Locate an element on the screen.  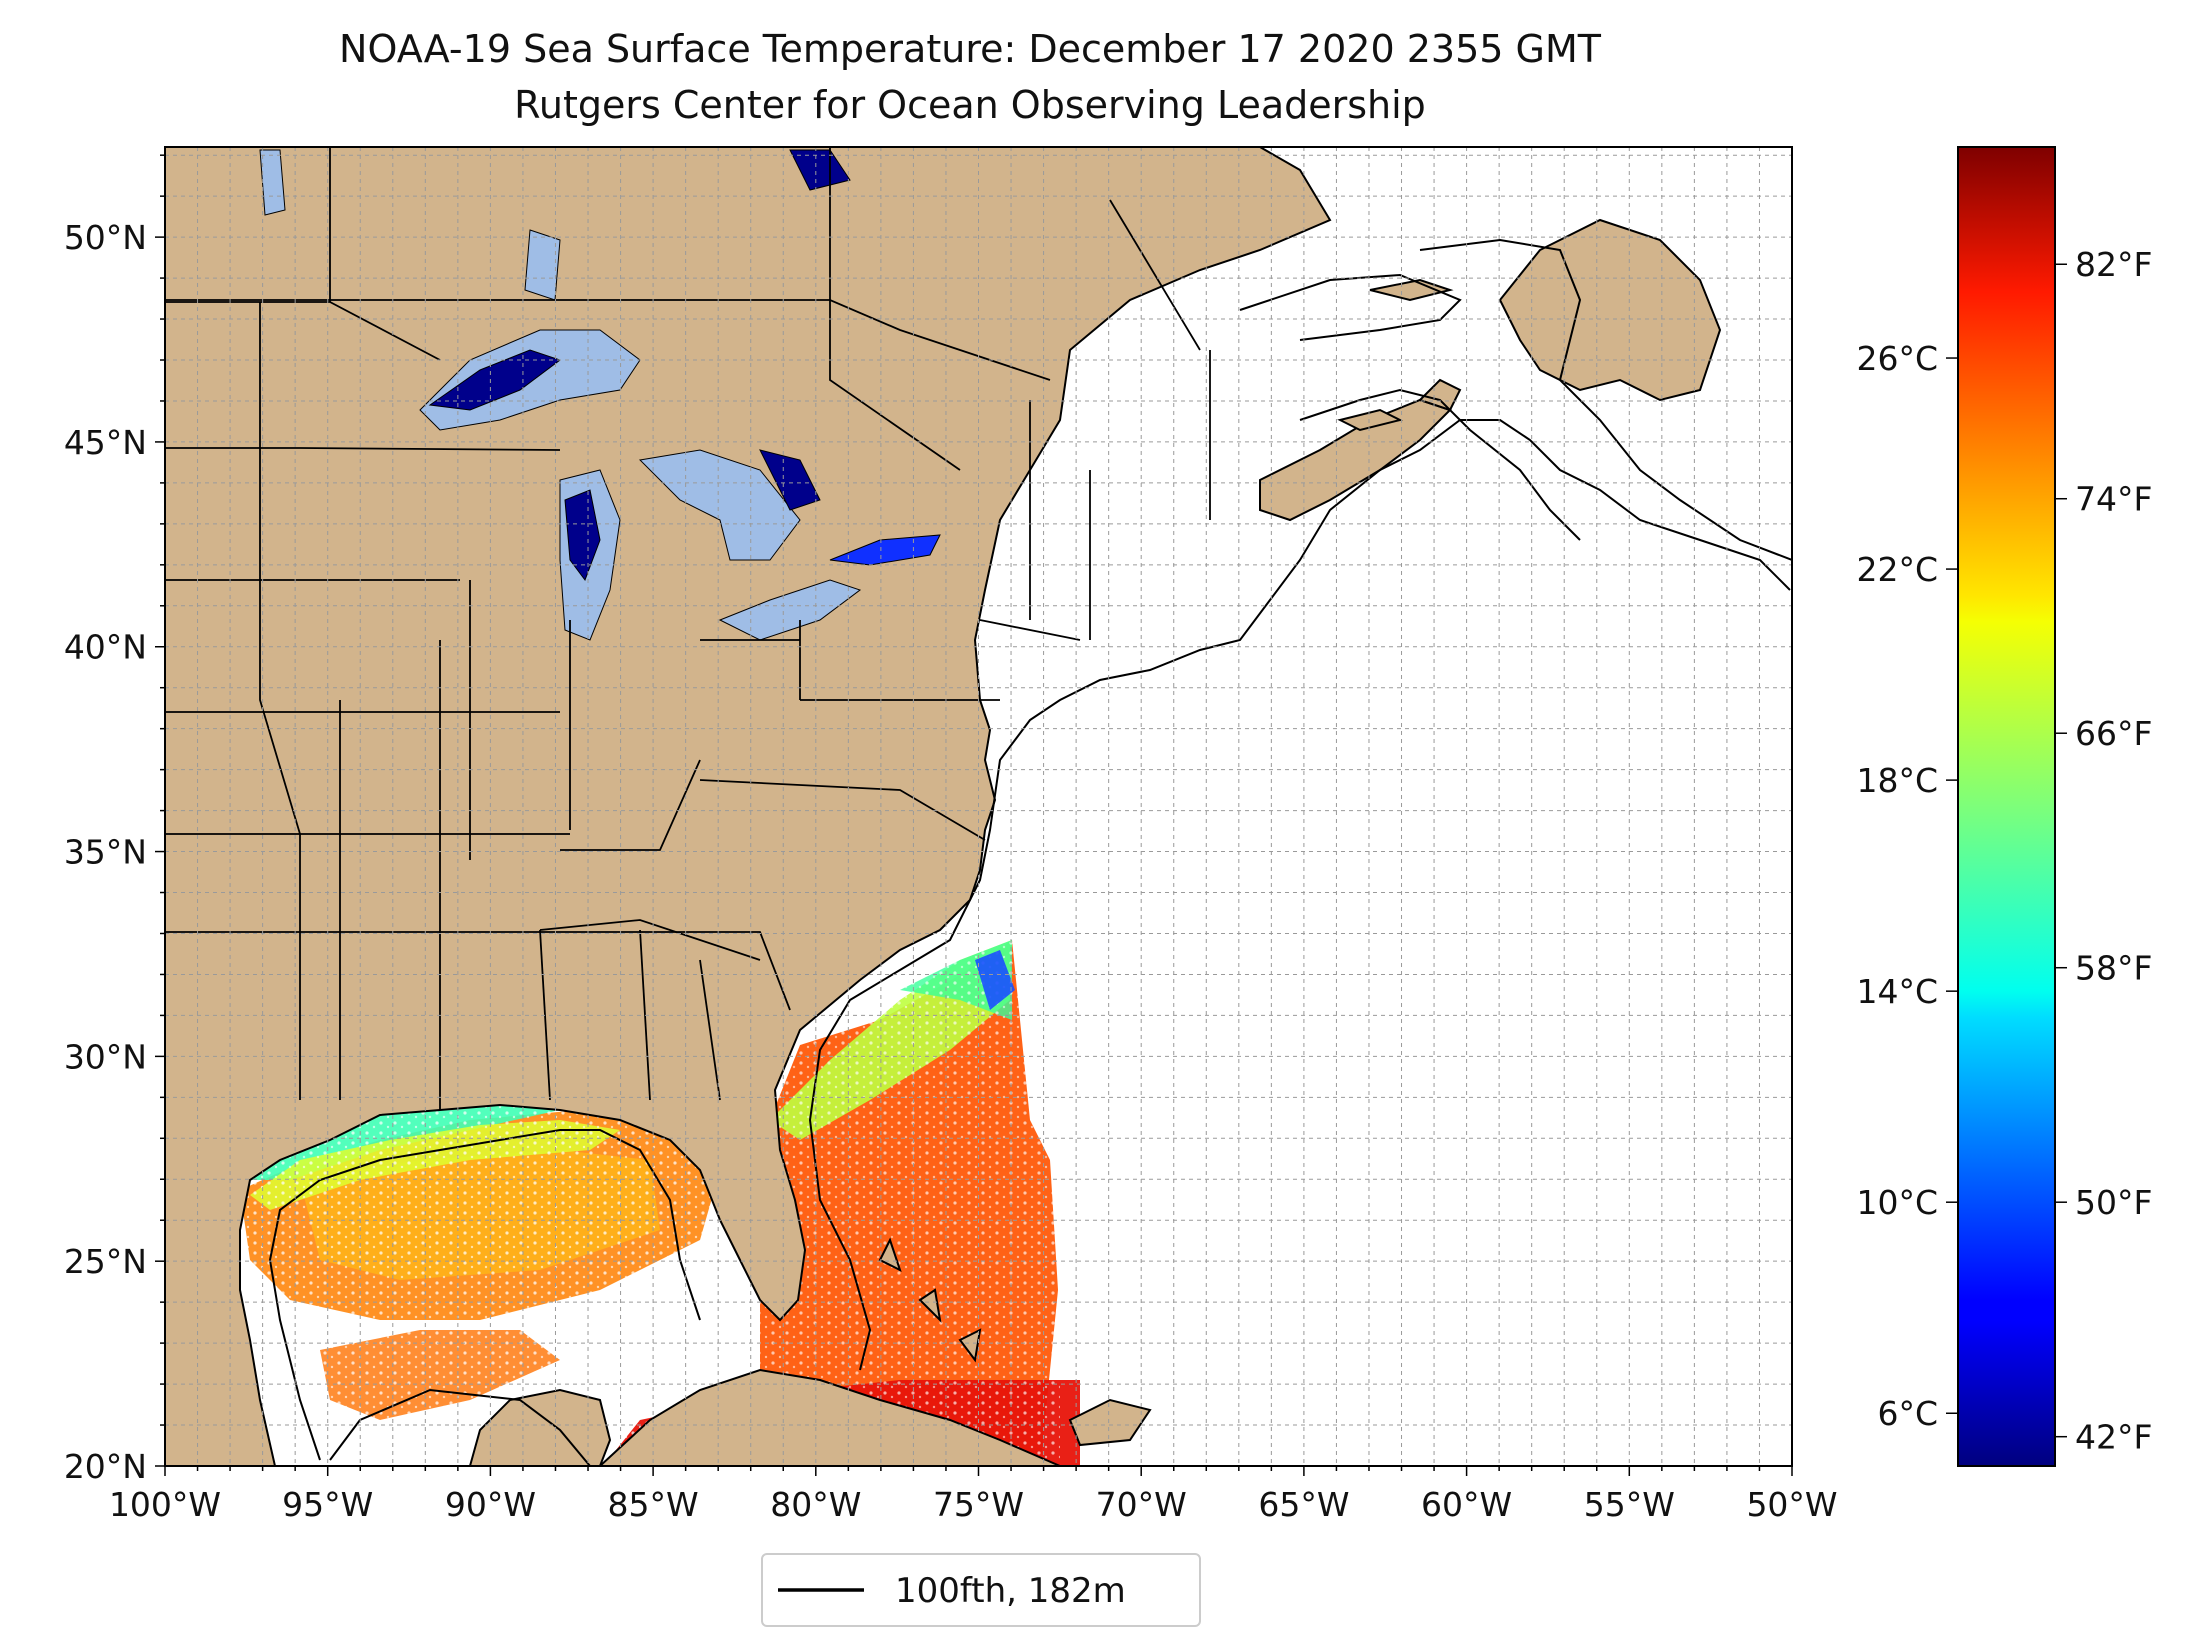
lat-tick-label: 35°N is located at coordinates (105, 852).